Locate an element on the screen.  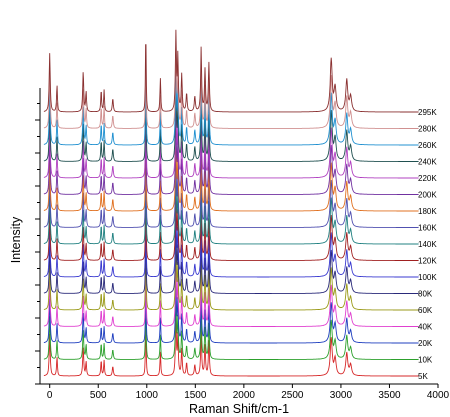
series-line-120K is located at coordinates (231, 226).